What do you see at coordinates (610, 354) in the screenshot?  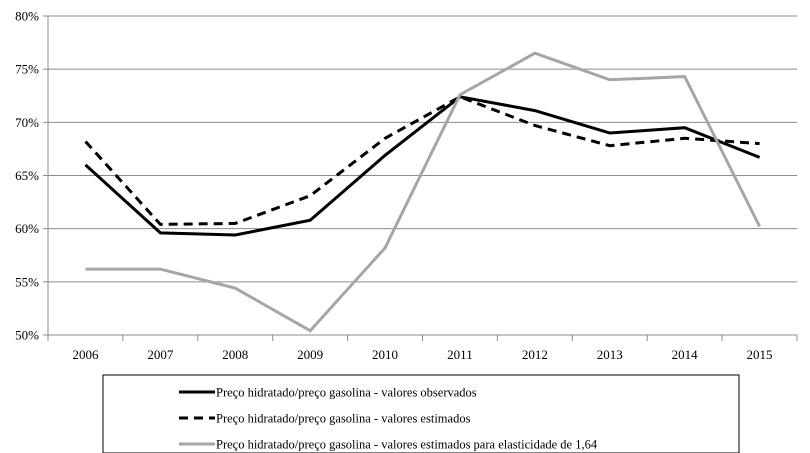 I see `x-tick-label: 2013` at bounding box center [610, 354].